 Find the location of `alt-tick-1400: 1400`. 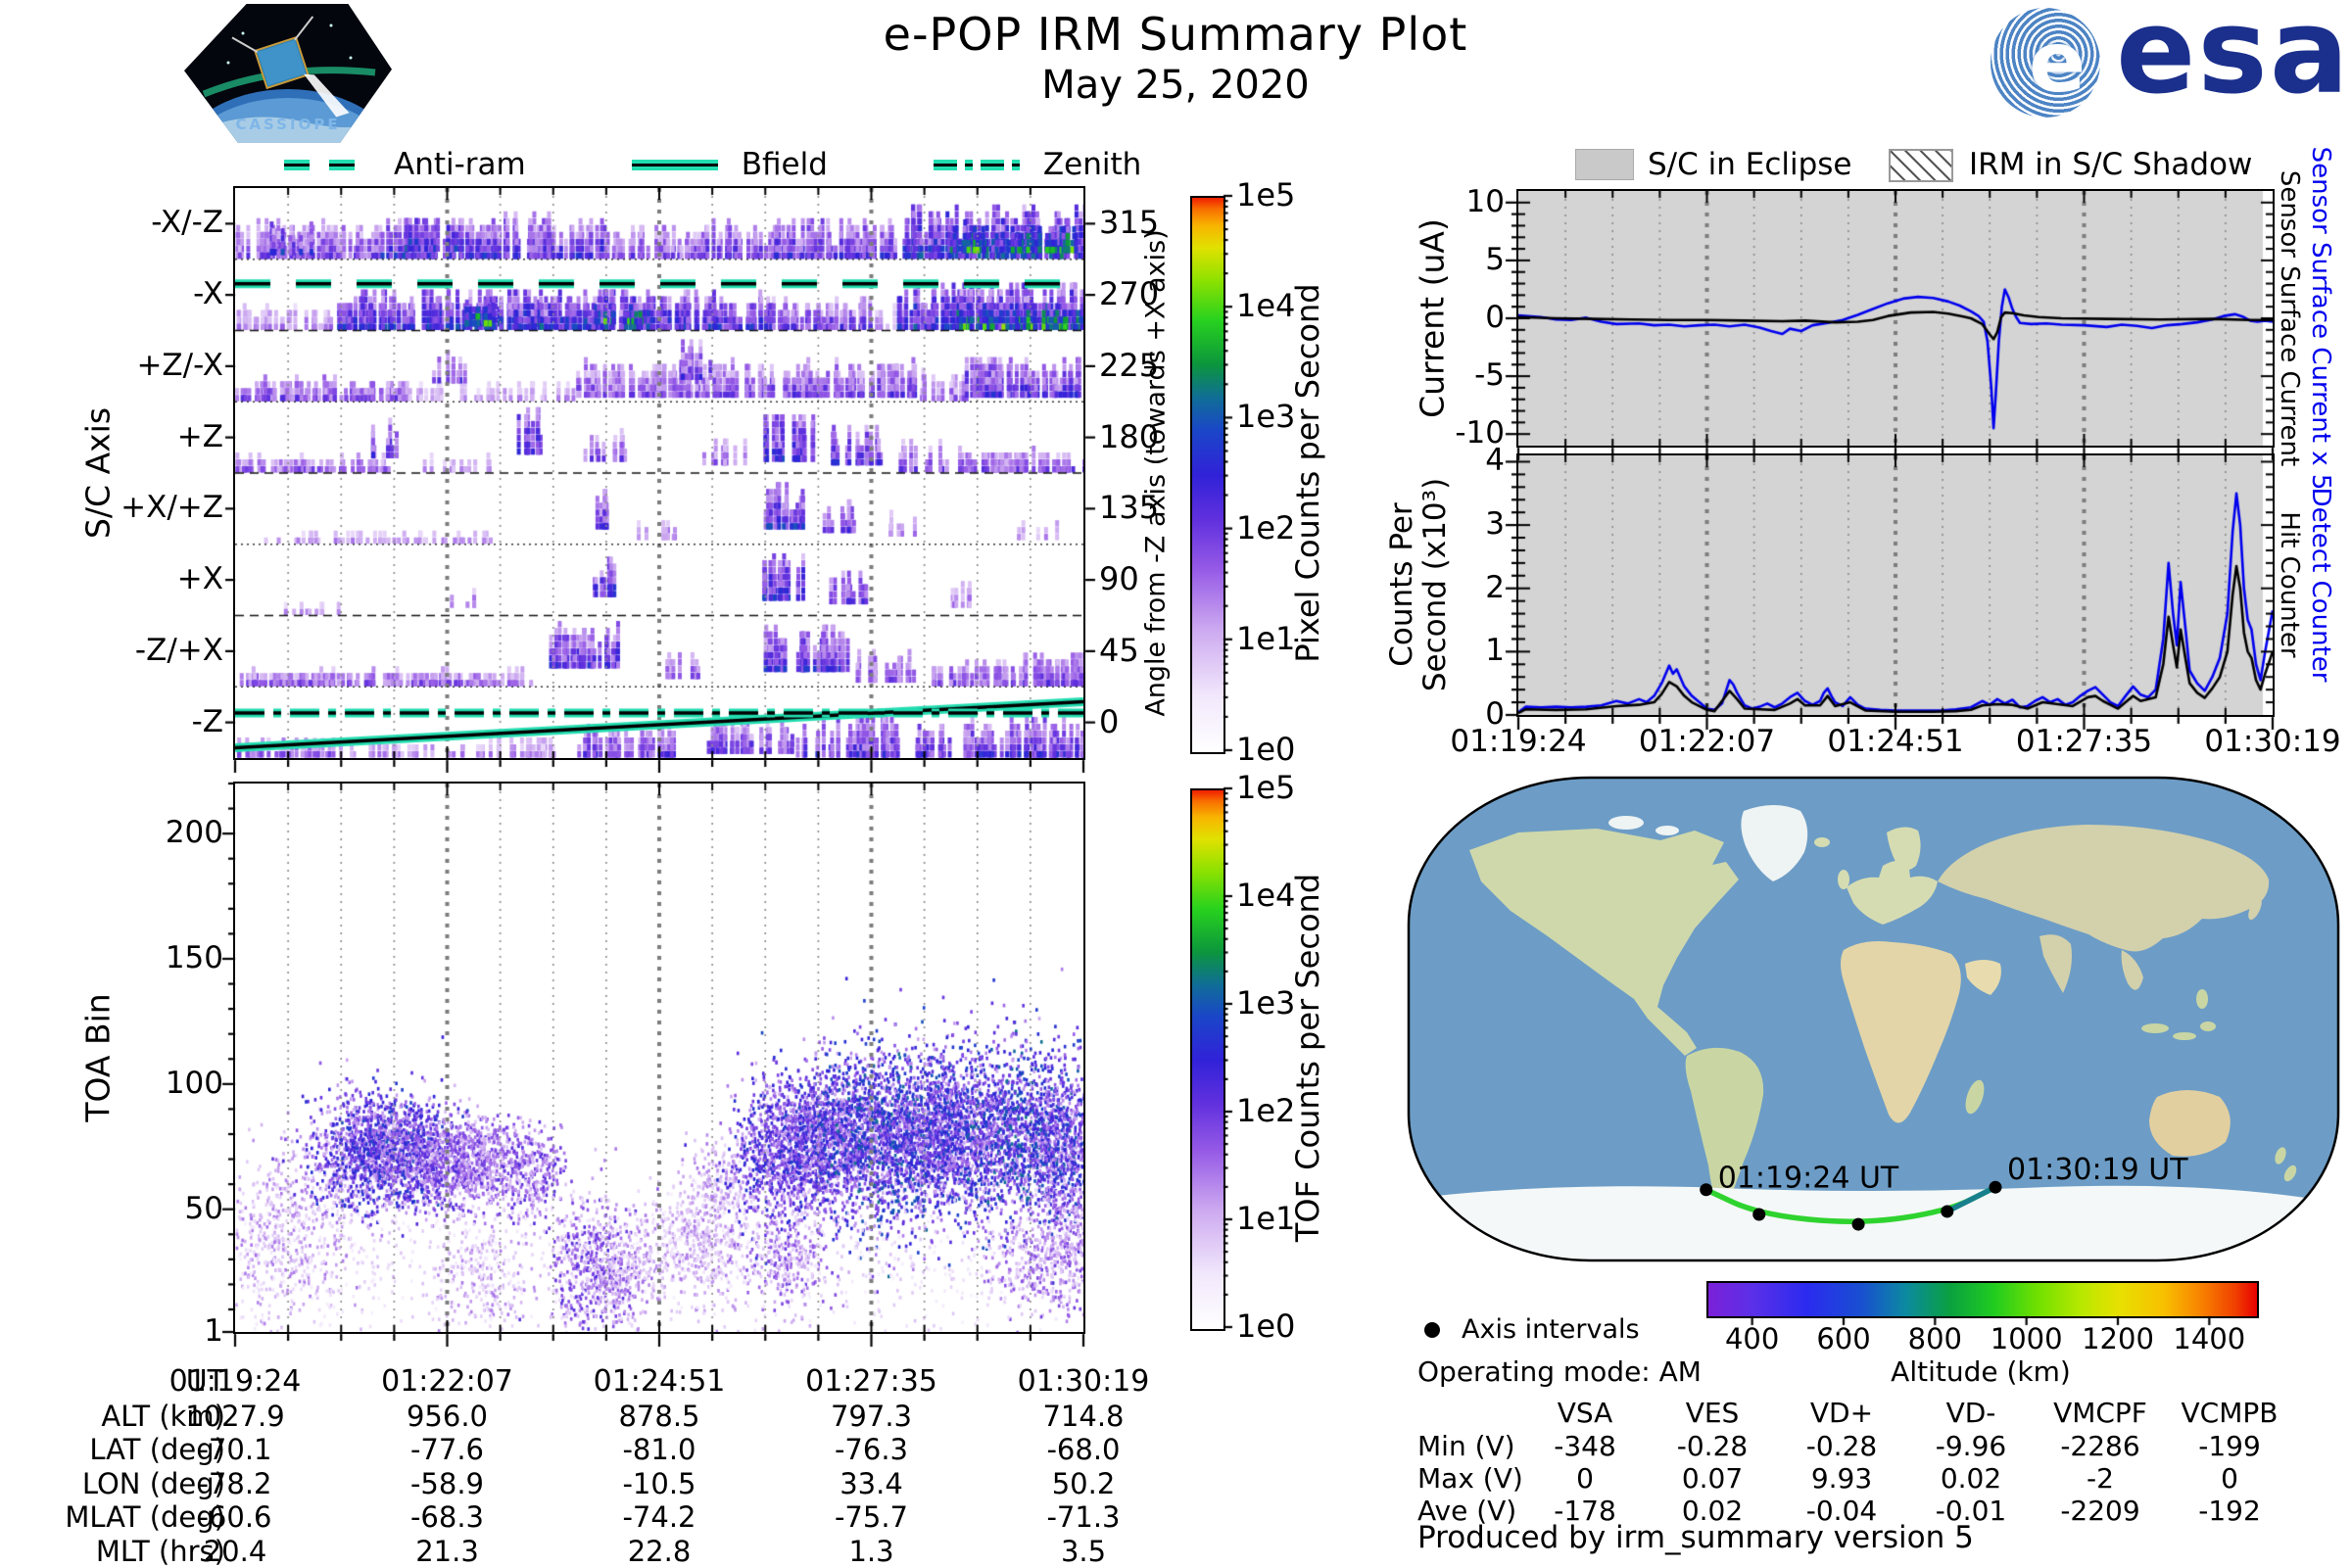

alt-tick-1400: 1400 is located at coordinates (2210, 1338).